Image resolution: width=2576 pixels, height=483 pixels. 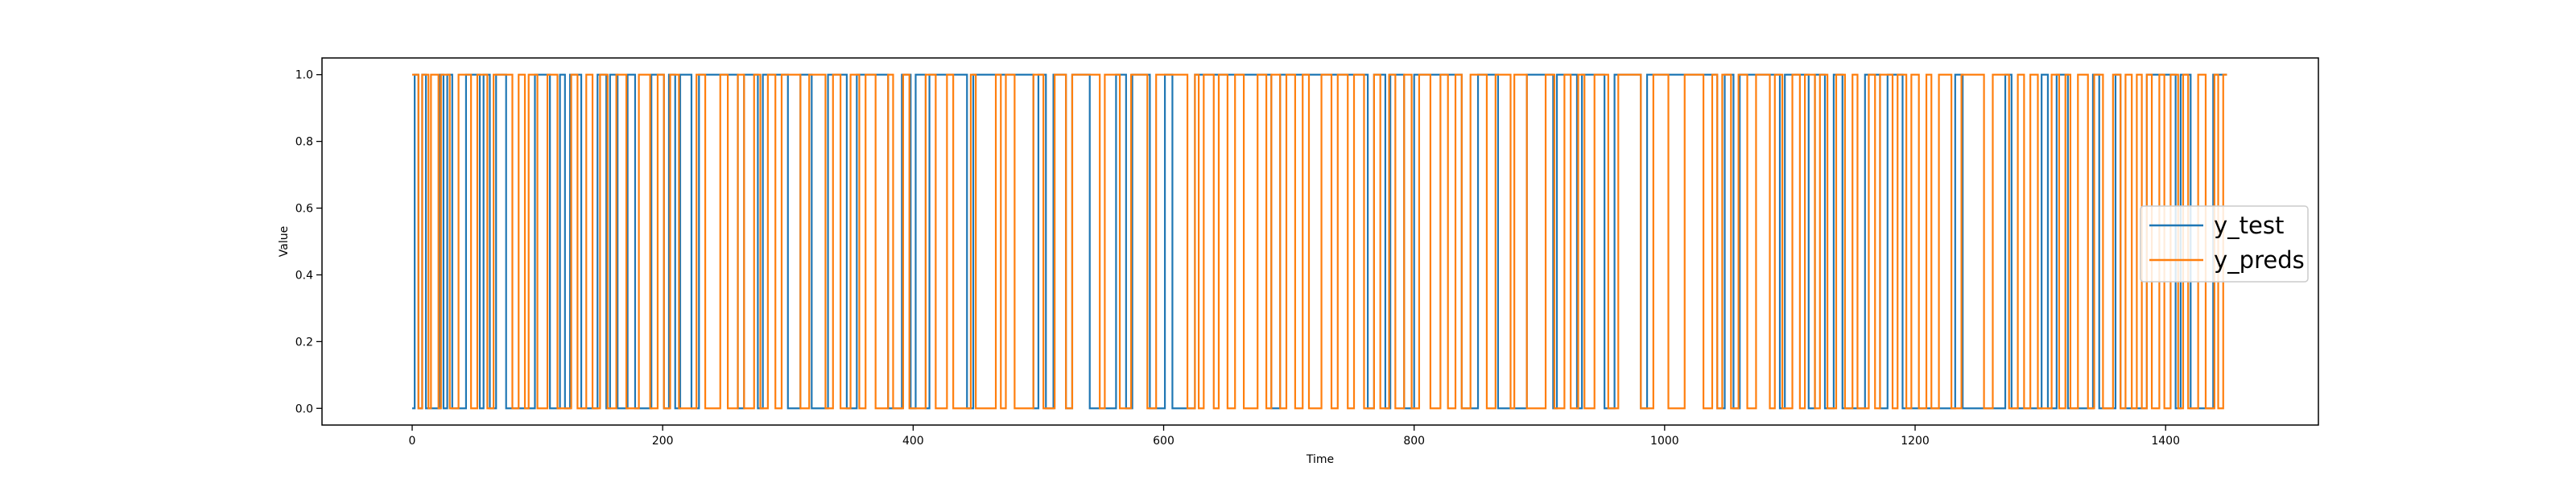 I want to click on y-axis-title: Value, so click(x=284, y=242).